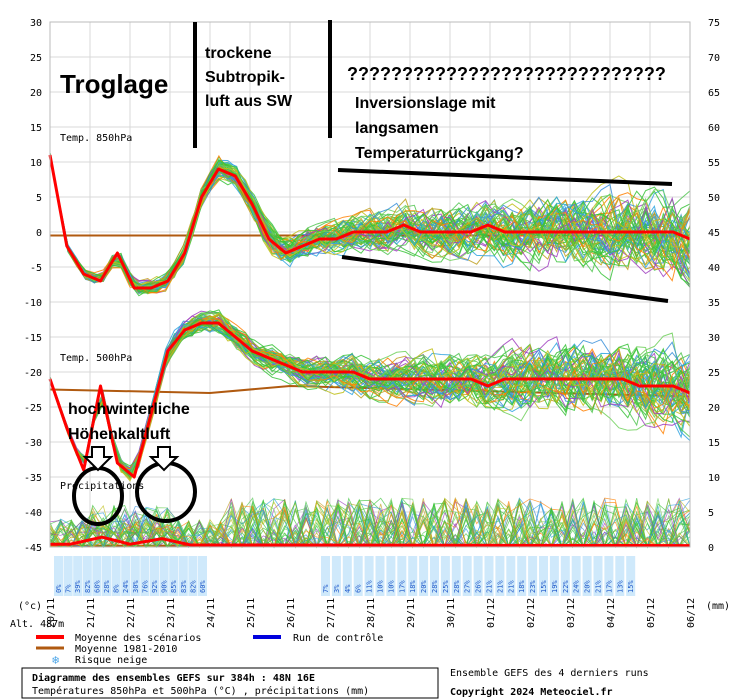 The height and width of the screenshot is (700, 740). Describe the element at coordinates (555, 586) in the screenshot. I see `snow-risk-label: 19%` at that location.